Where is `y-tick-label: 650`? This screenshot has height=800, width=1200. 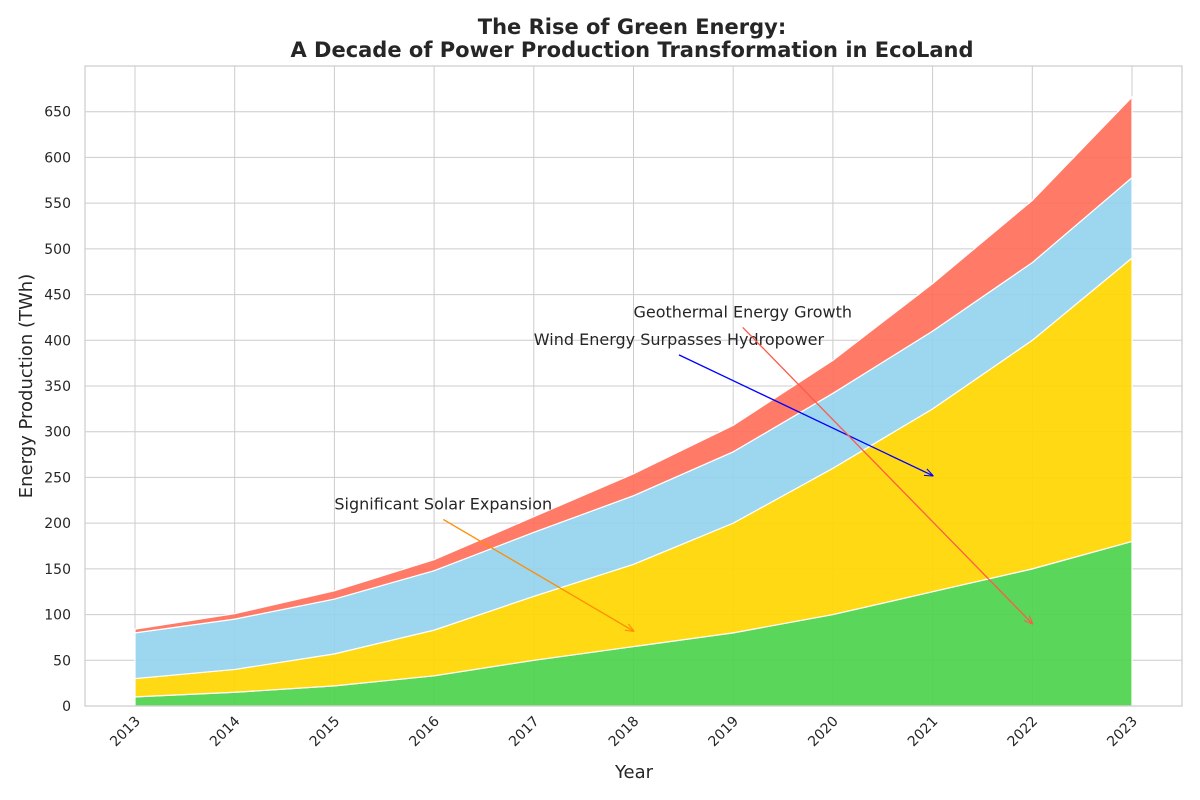
y-tick-label: 650 is located at coordinates (57, 113).